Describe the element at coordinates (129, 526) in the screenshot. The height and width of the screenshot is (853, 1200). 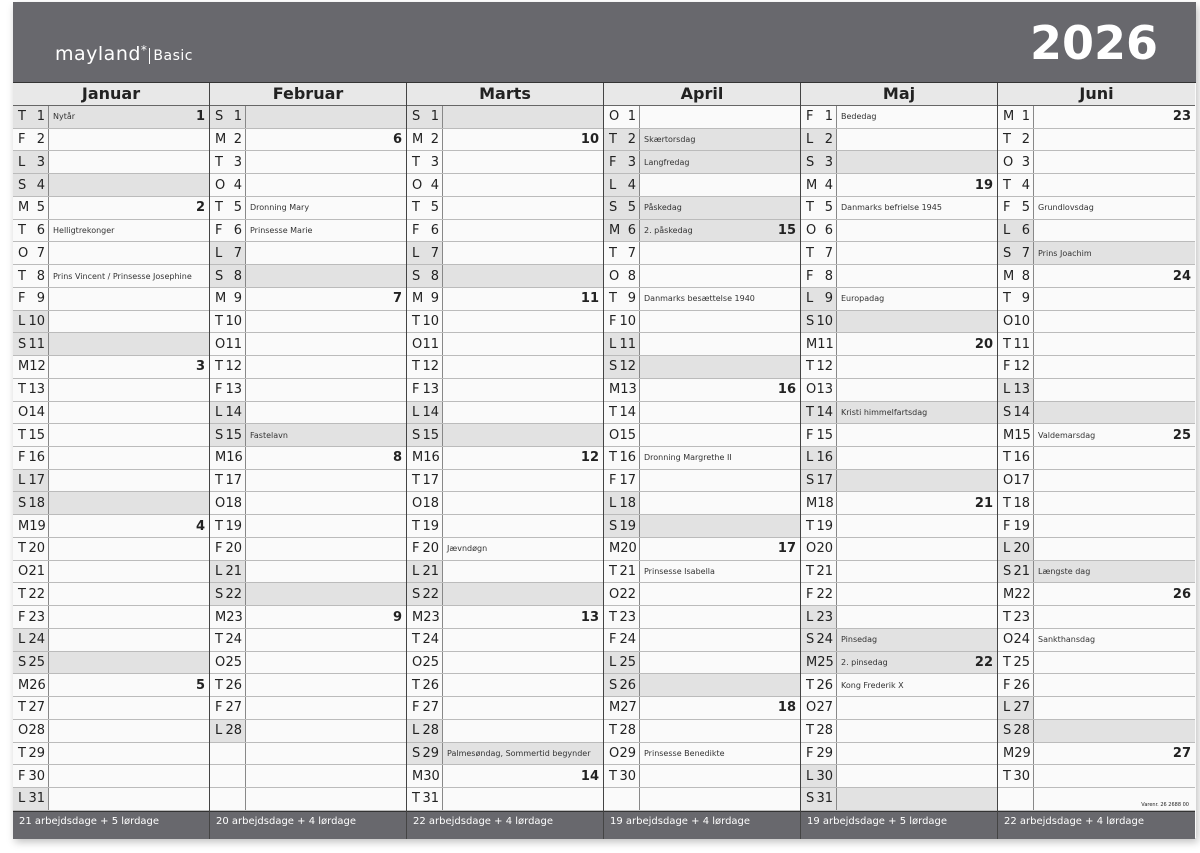
I see `day-content: 4` at that location.